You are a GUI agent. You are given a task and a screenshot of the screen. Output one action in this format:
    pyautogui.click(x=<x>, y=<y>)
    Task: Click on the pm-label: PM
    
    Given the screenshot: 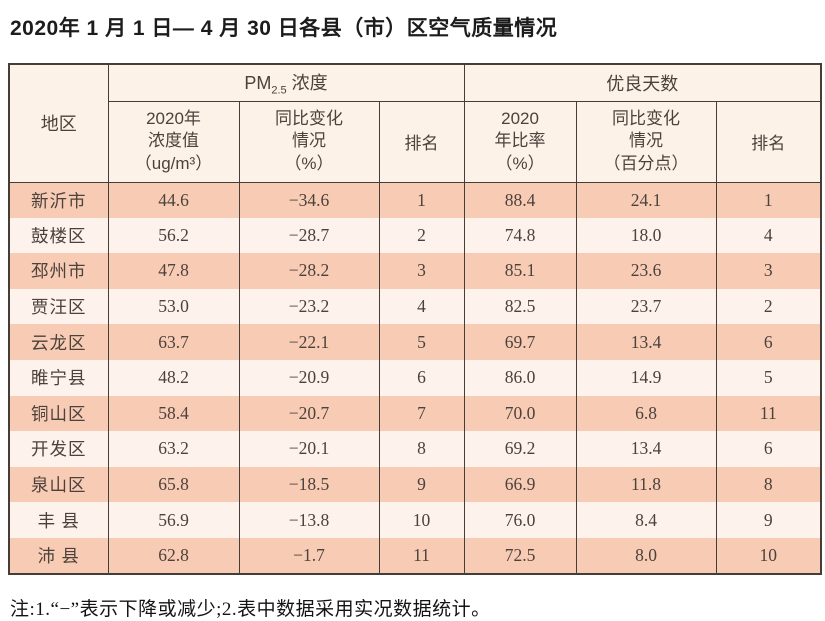 What is the action you would take?
    pyautogui.click(x=258, y=82)
    